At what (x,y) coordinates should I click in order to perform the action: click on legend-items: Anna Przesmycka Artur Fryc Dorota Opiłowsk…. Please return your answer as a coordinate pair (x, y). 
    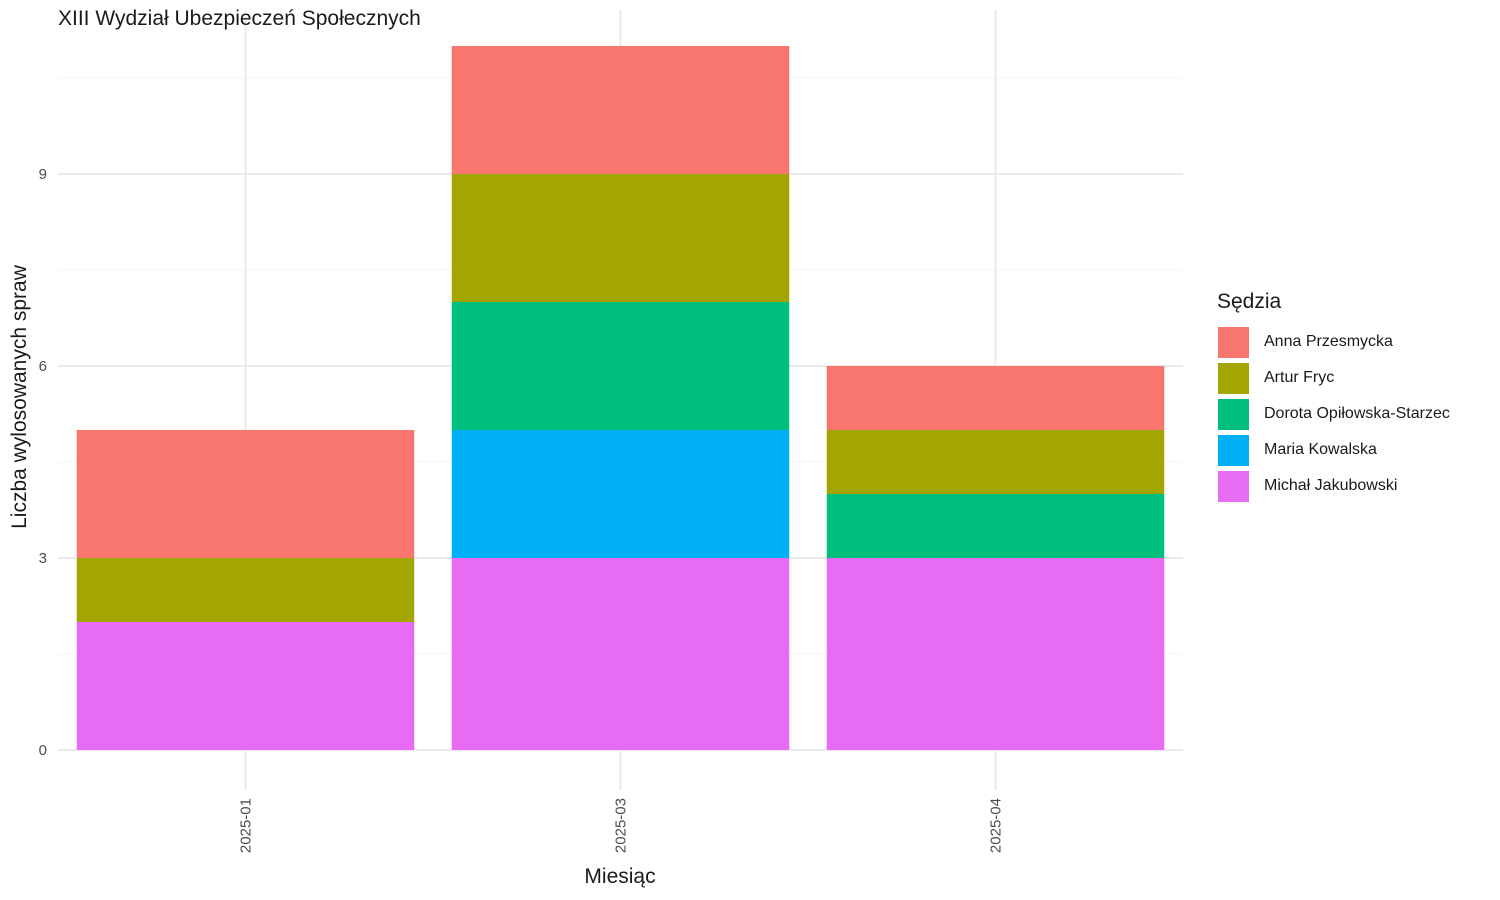
    Looking at the image, I should click on (1333, 414).